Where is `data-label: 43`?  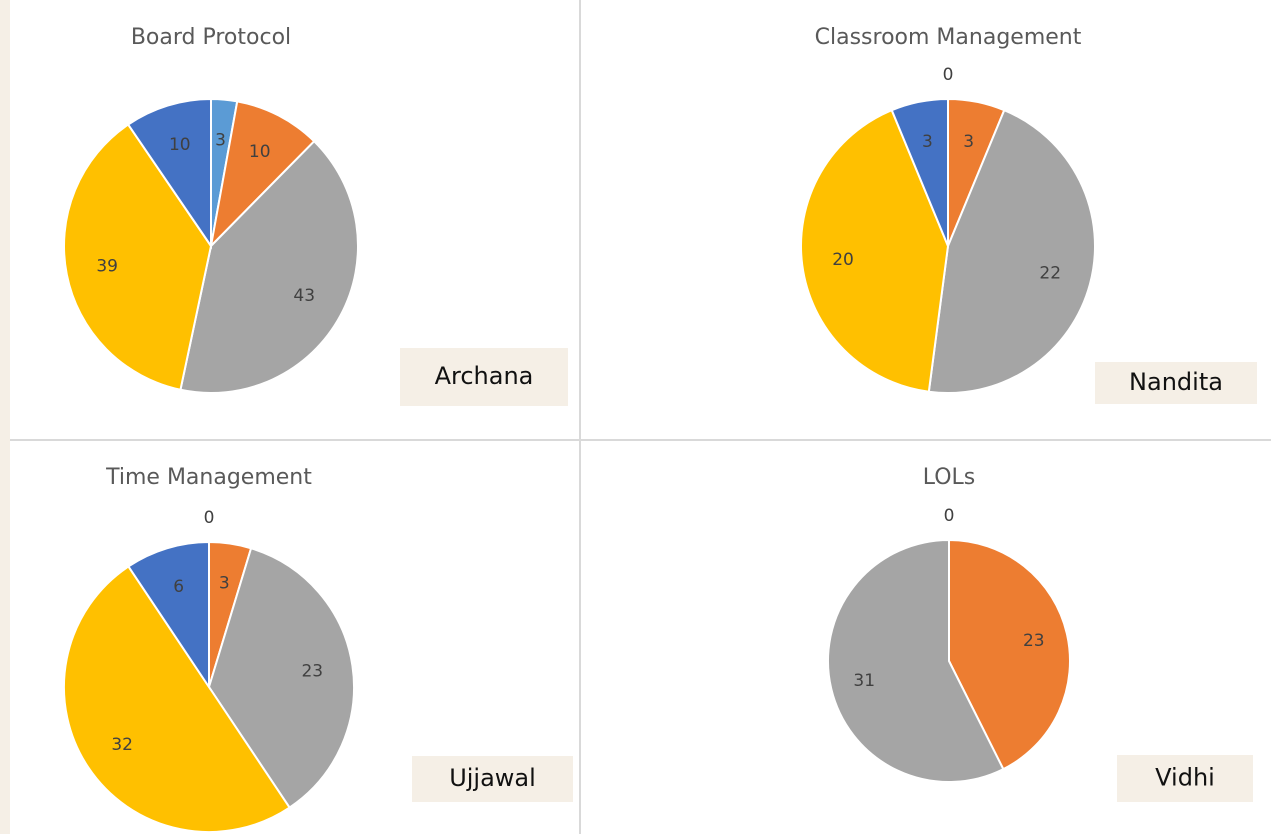
data-label: 43 is located at coordinates (304, 296).